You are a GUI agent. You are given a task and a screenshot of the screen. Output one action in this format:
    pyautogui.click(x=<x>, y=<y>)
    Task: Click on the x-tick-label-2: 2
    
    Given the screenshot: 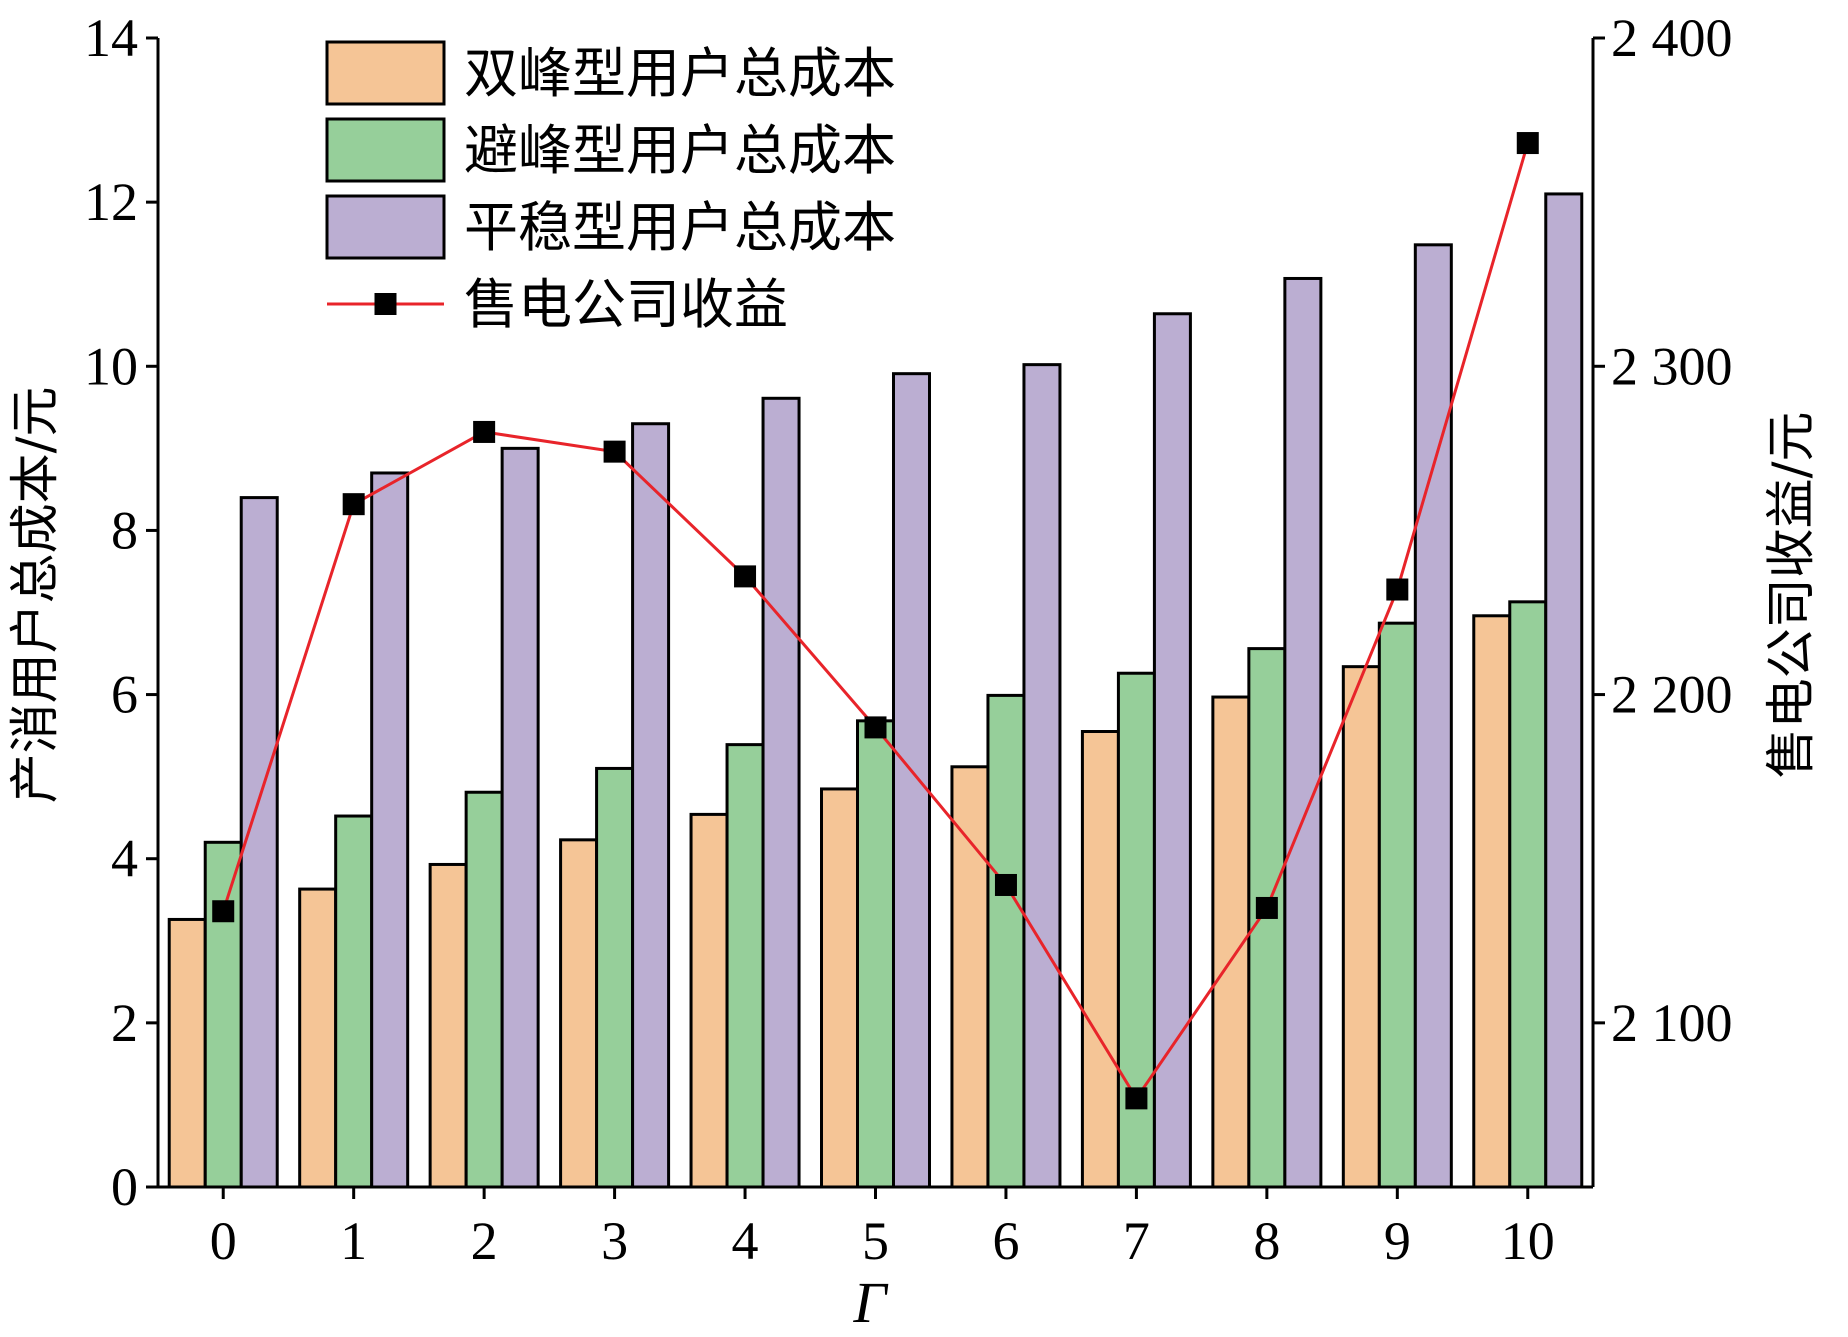 What is the action you would take?
    pyautogui.click(x=484, y=1241)
    